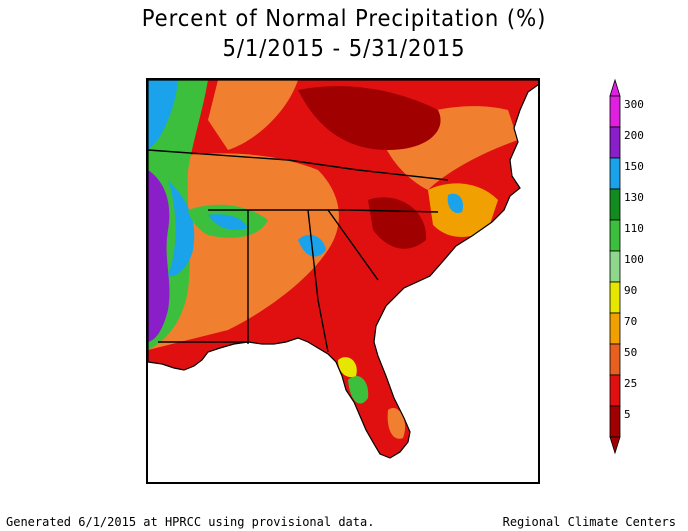 This screenshot has width=688, height=531. What do you see at coordinates (631, 321) in the screenshot?
I see `legend-label-70: 70` at bounding box center [631, 321].